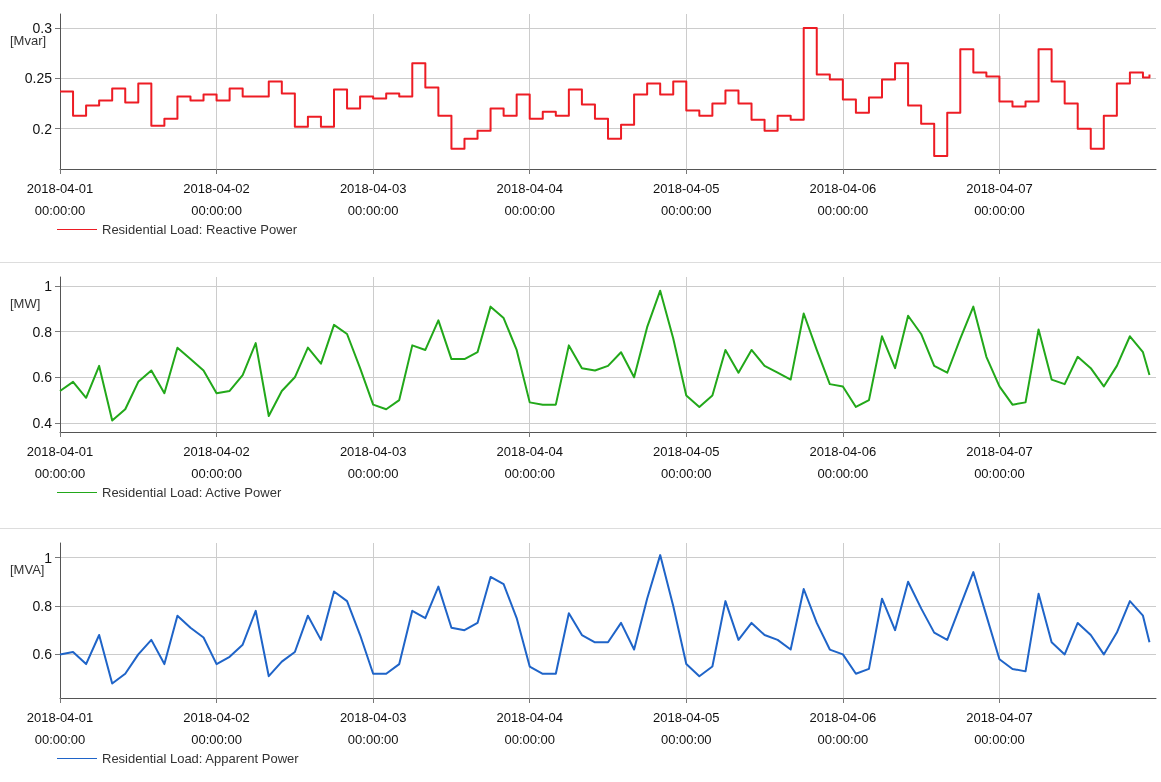 The image size is (1161, 782). I want to click on y-axis-title: [MW], so click(25, 303).